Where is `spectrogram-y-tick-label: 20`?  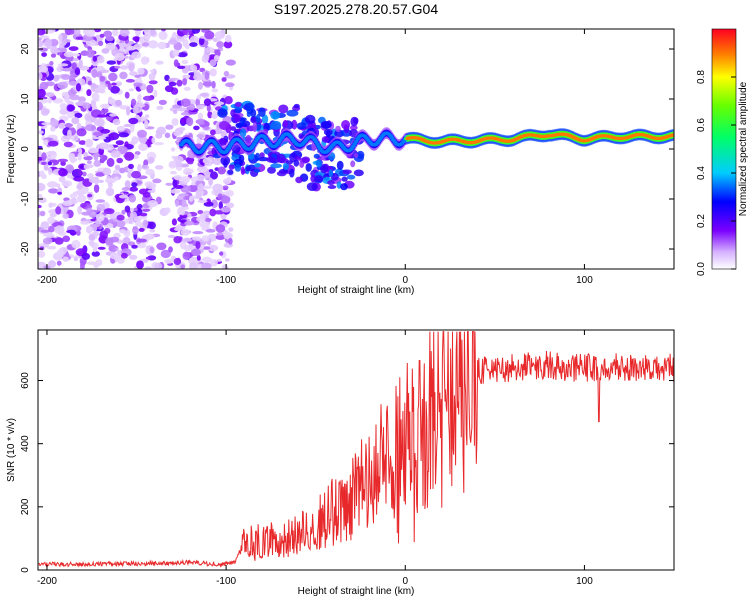 spectrogram-y-tick-label: 20 is located at coordinates (25, 49).